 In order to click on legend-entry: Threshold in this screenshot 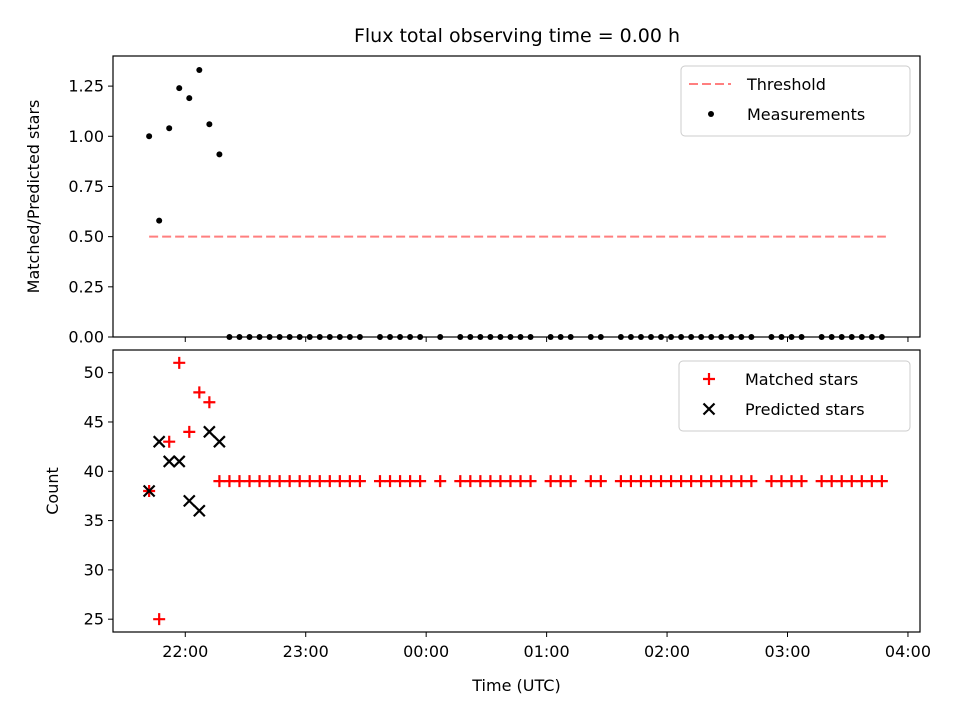, I will do `click(786, 84)`.